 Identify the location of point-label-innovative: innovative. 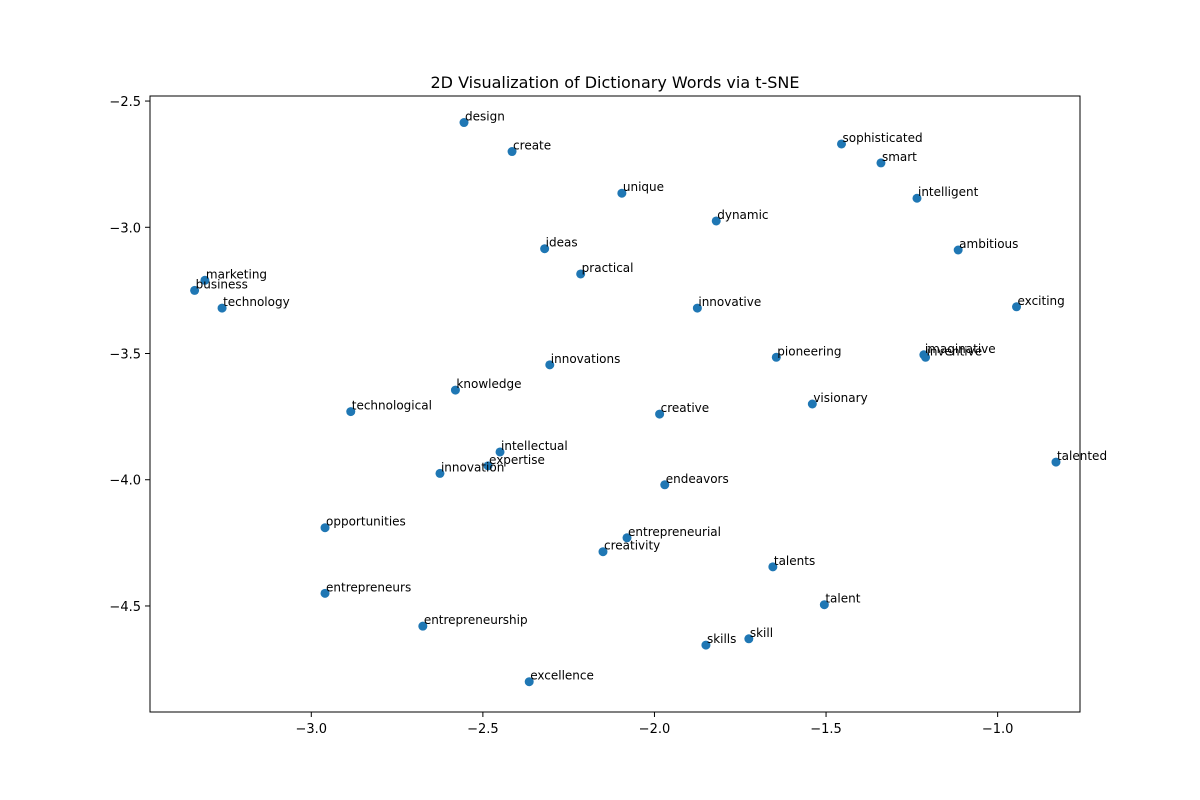
(729, 302).